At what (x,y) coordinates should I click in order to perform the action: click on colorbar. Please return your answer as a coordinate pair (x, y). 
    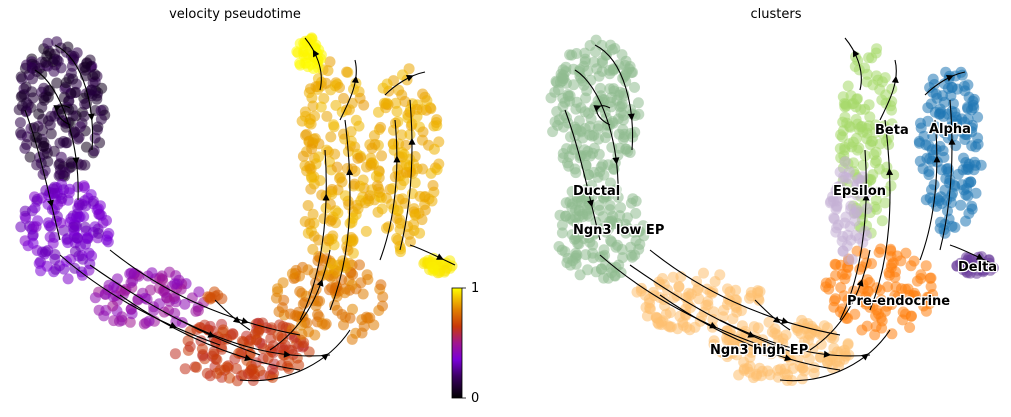
    Looking at the image, I should click on (458, 343).